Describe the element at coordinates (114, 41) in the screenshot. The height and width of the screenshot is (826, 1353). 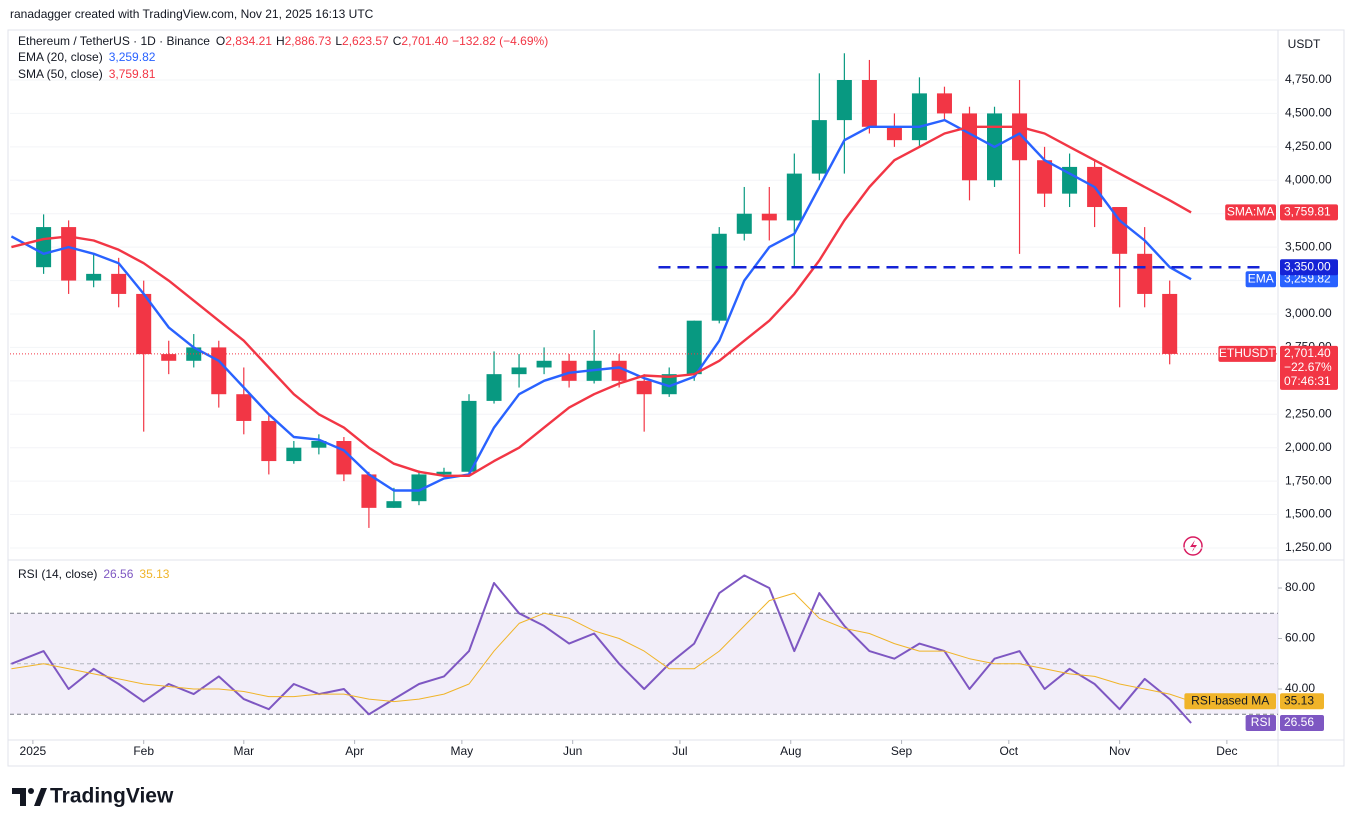
I see `legend-title: Ethereum / TetherUS · 1D · Binance` at that location.